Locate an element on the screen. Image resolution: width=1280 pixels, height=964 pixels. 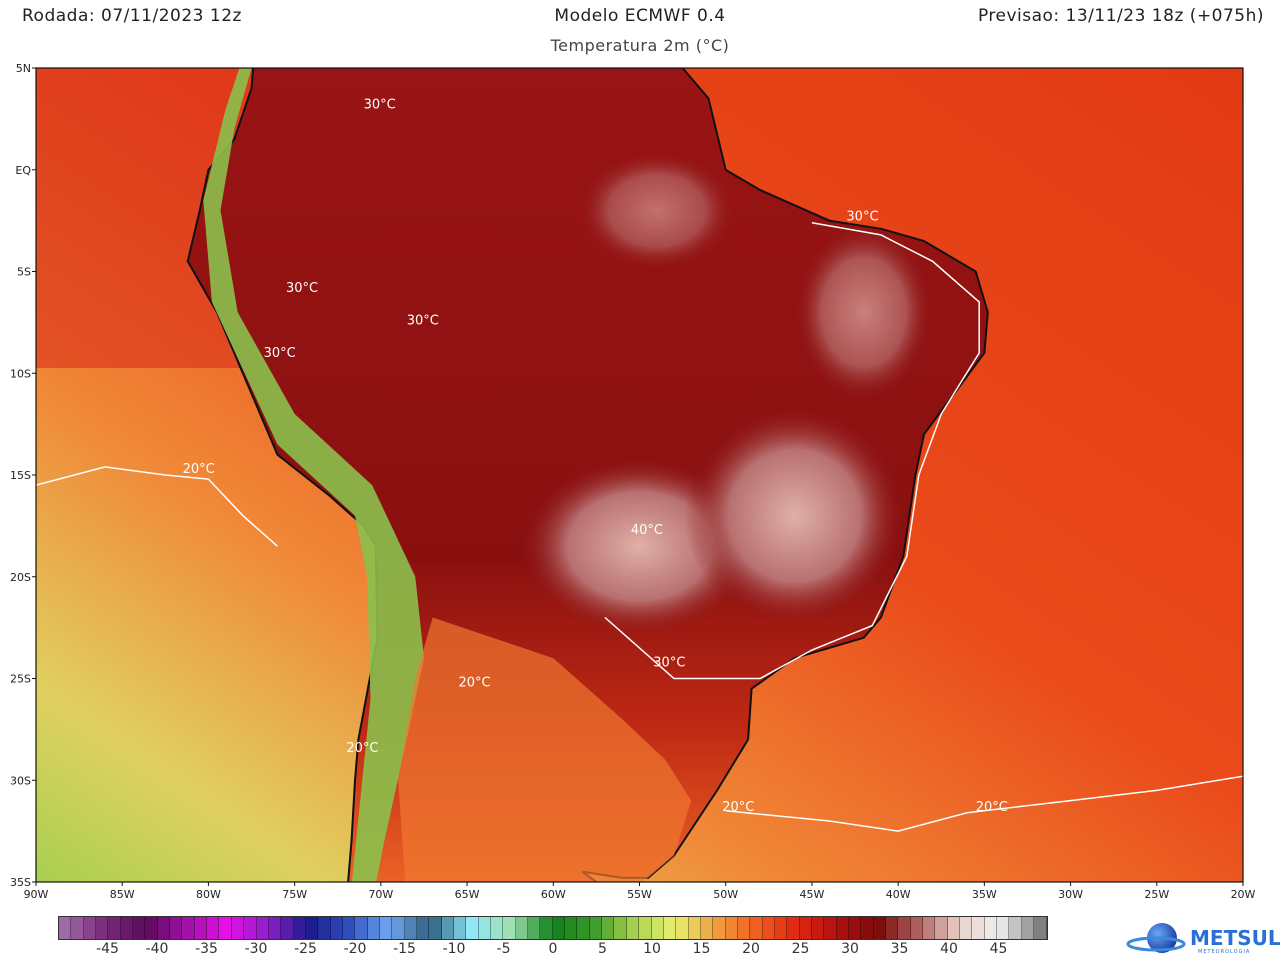
hot-core-southeast is located at coordinates (794, 515).